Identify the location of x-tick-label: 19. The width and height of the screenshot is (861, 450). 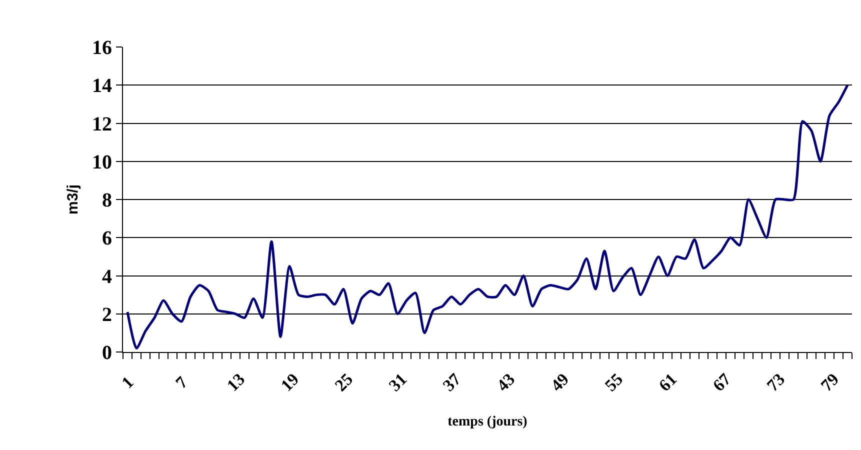
(290, 383).